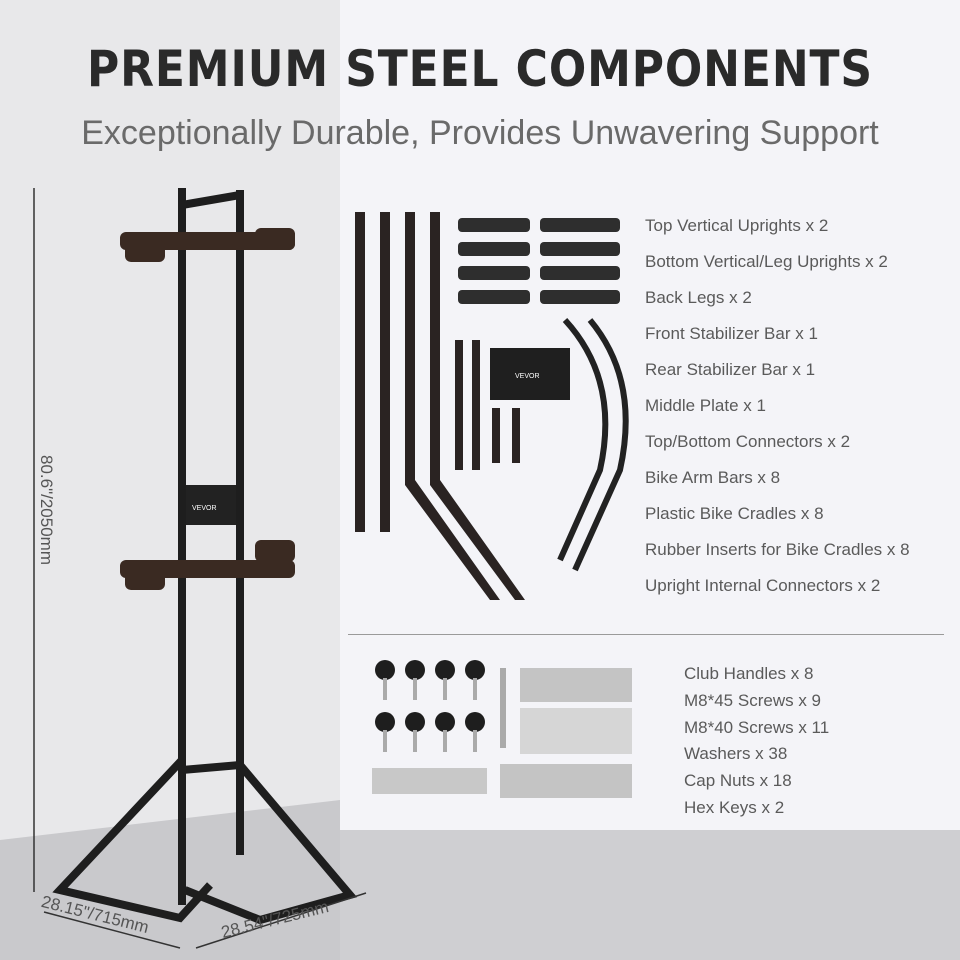 This screenshot has width=960, height=960. Describe the element at coordinates (731, 333) in the screenshot. I see `list-item: Front Stabilizer Bar x 1` at that location.